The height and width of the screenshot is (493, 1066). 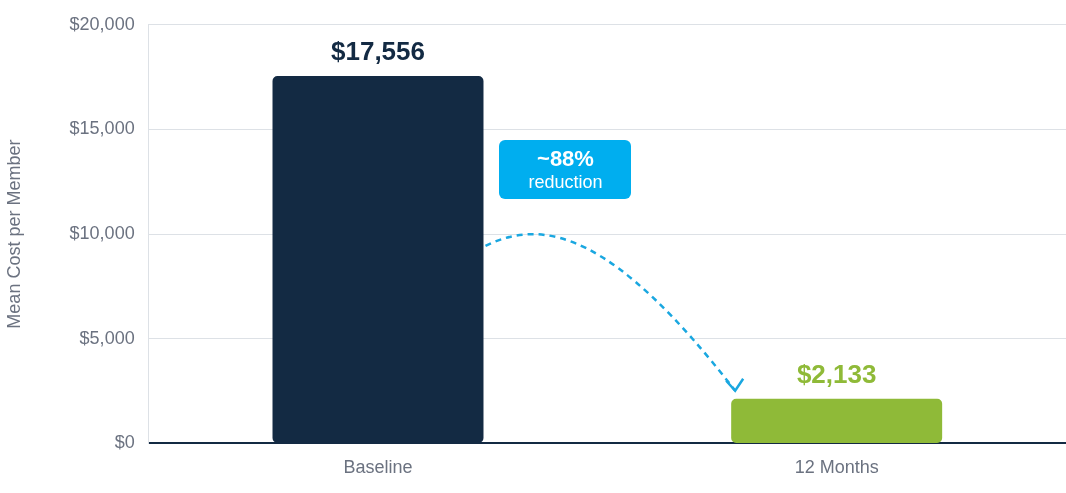 What do you see at coordinates (565, 182) in the screenshot?
I see `annotation: reduction` at bounding box center [565, 182].